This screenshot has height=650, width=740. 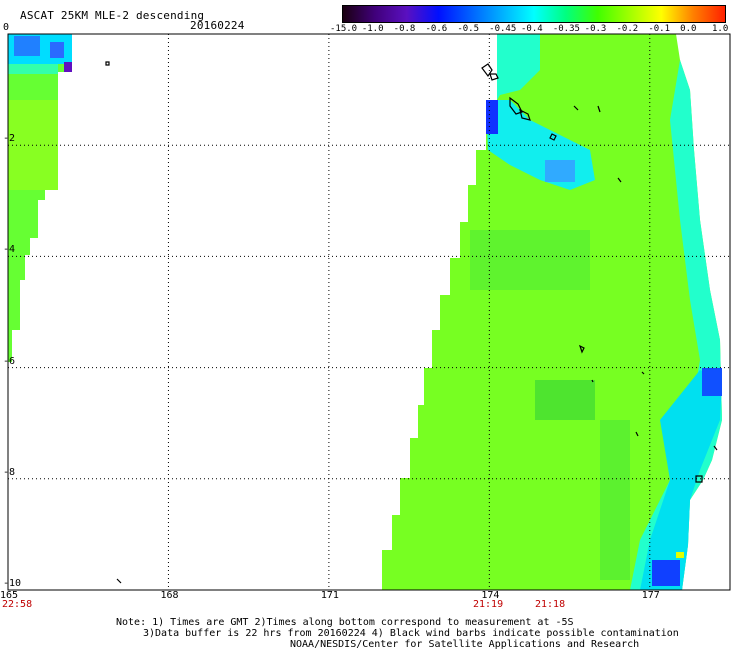 I want to click on colorbar-tick-label: -0.6, so click(x=436, y=29).